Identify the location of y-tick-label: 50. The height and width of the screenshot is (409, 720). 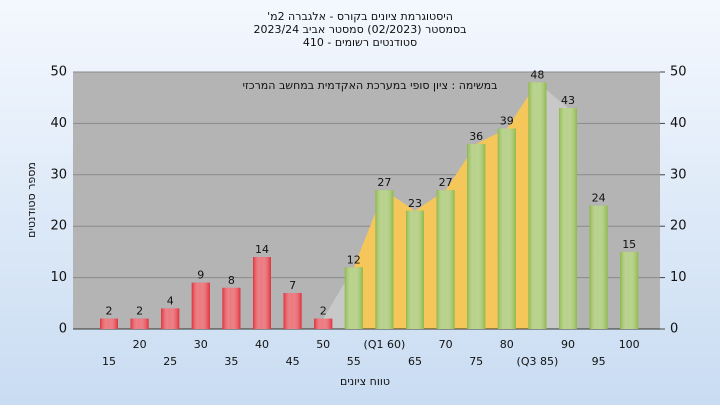
(58, 72).